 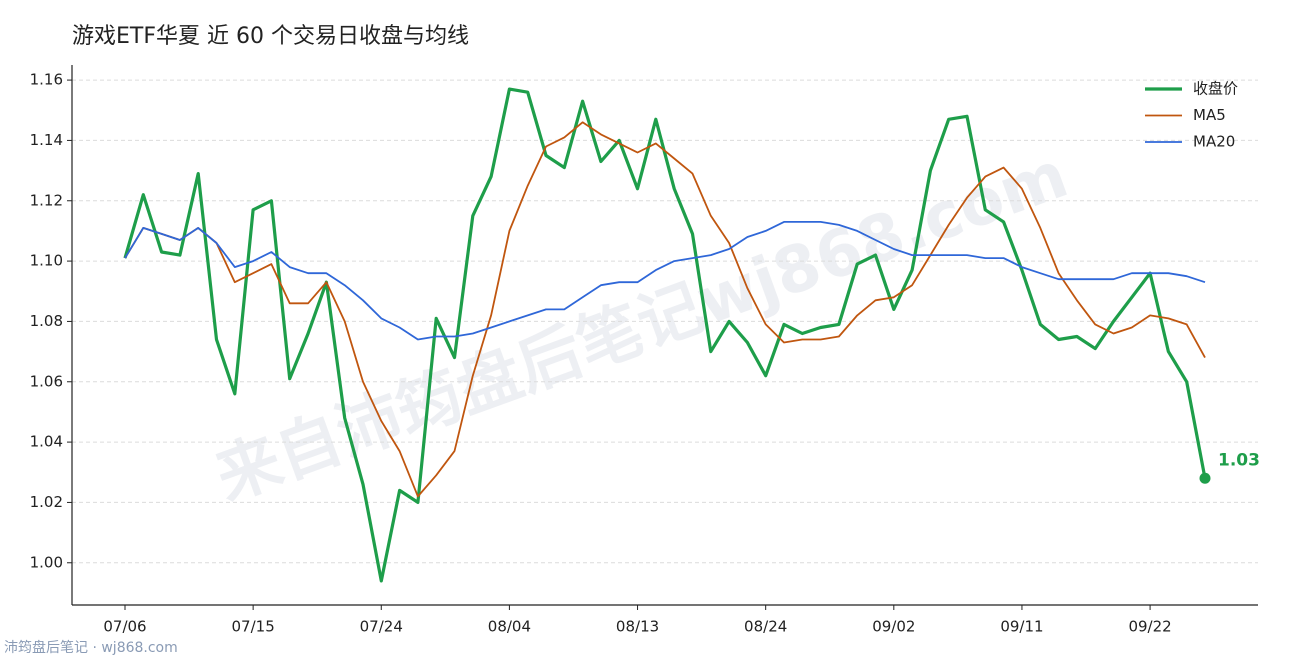 What do you see at coordinates (1021, 627) in the screenshot?
I see `x-tick-label: 09/11` at bounding box center [1021, 627].